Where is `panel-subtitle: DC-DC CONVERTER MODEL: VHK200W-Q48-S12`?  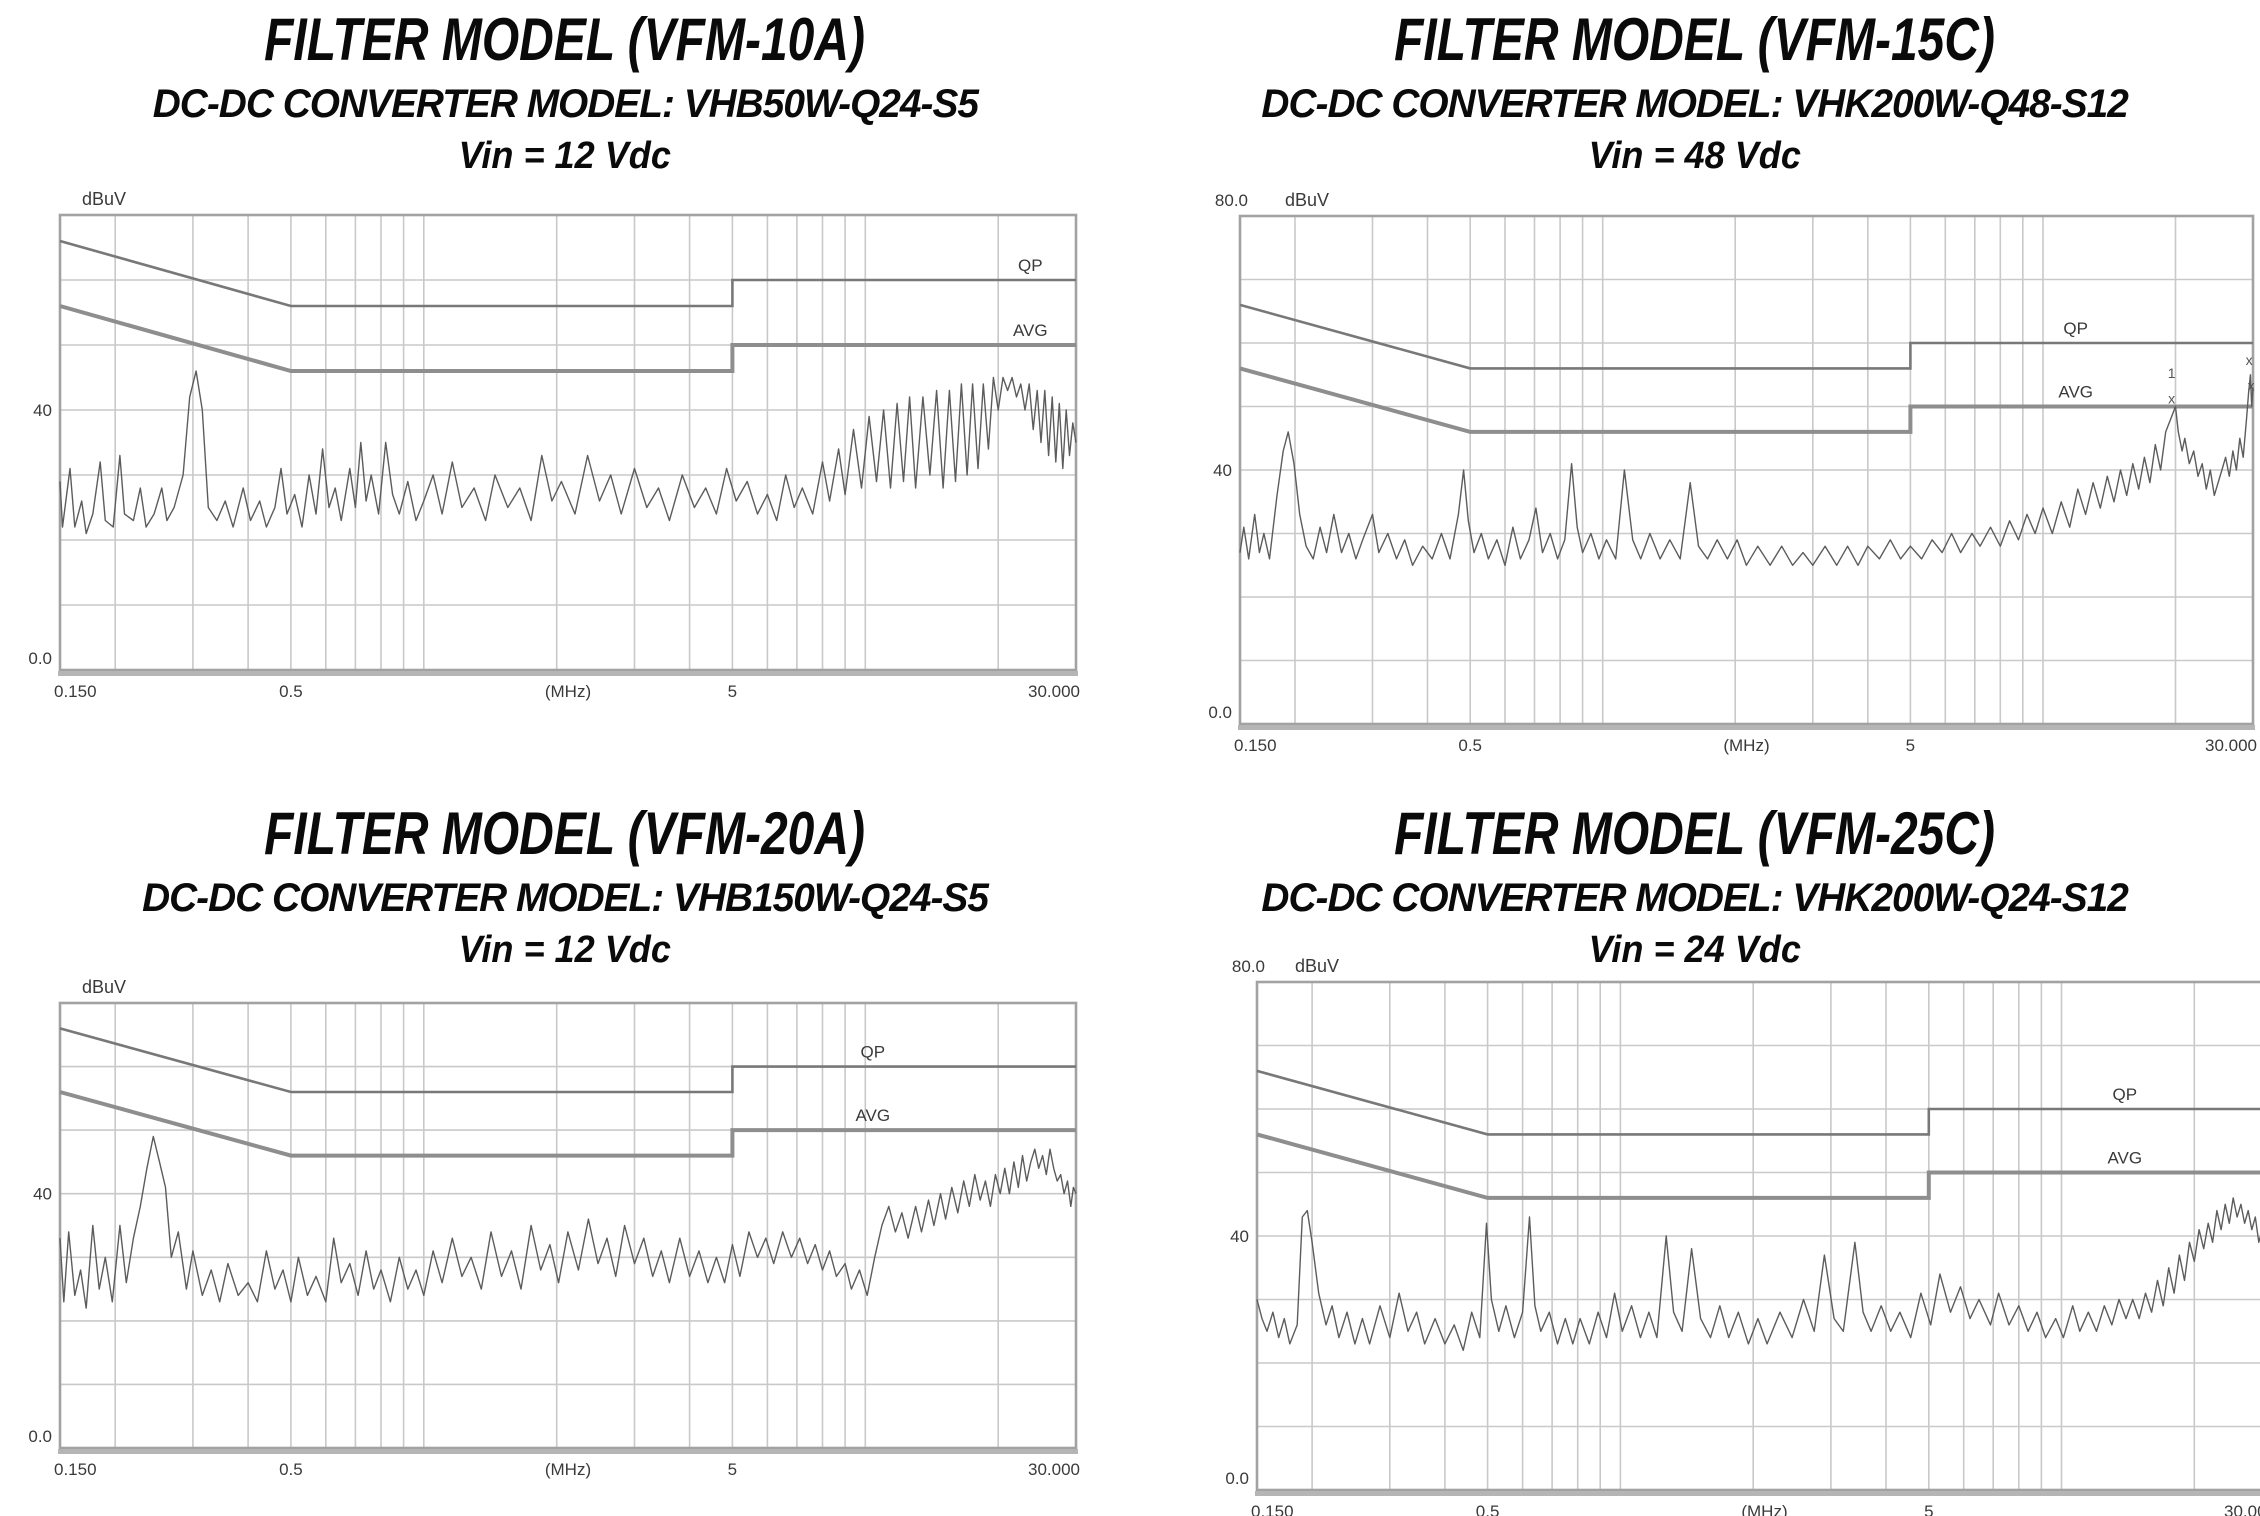 panel-subtitle: DC-DC CONVERTER MODEL: VHK200W-Q48-S12 is located at coordinates (1695, 104).